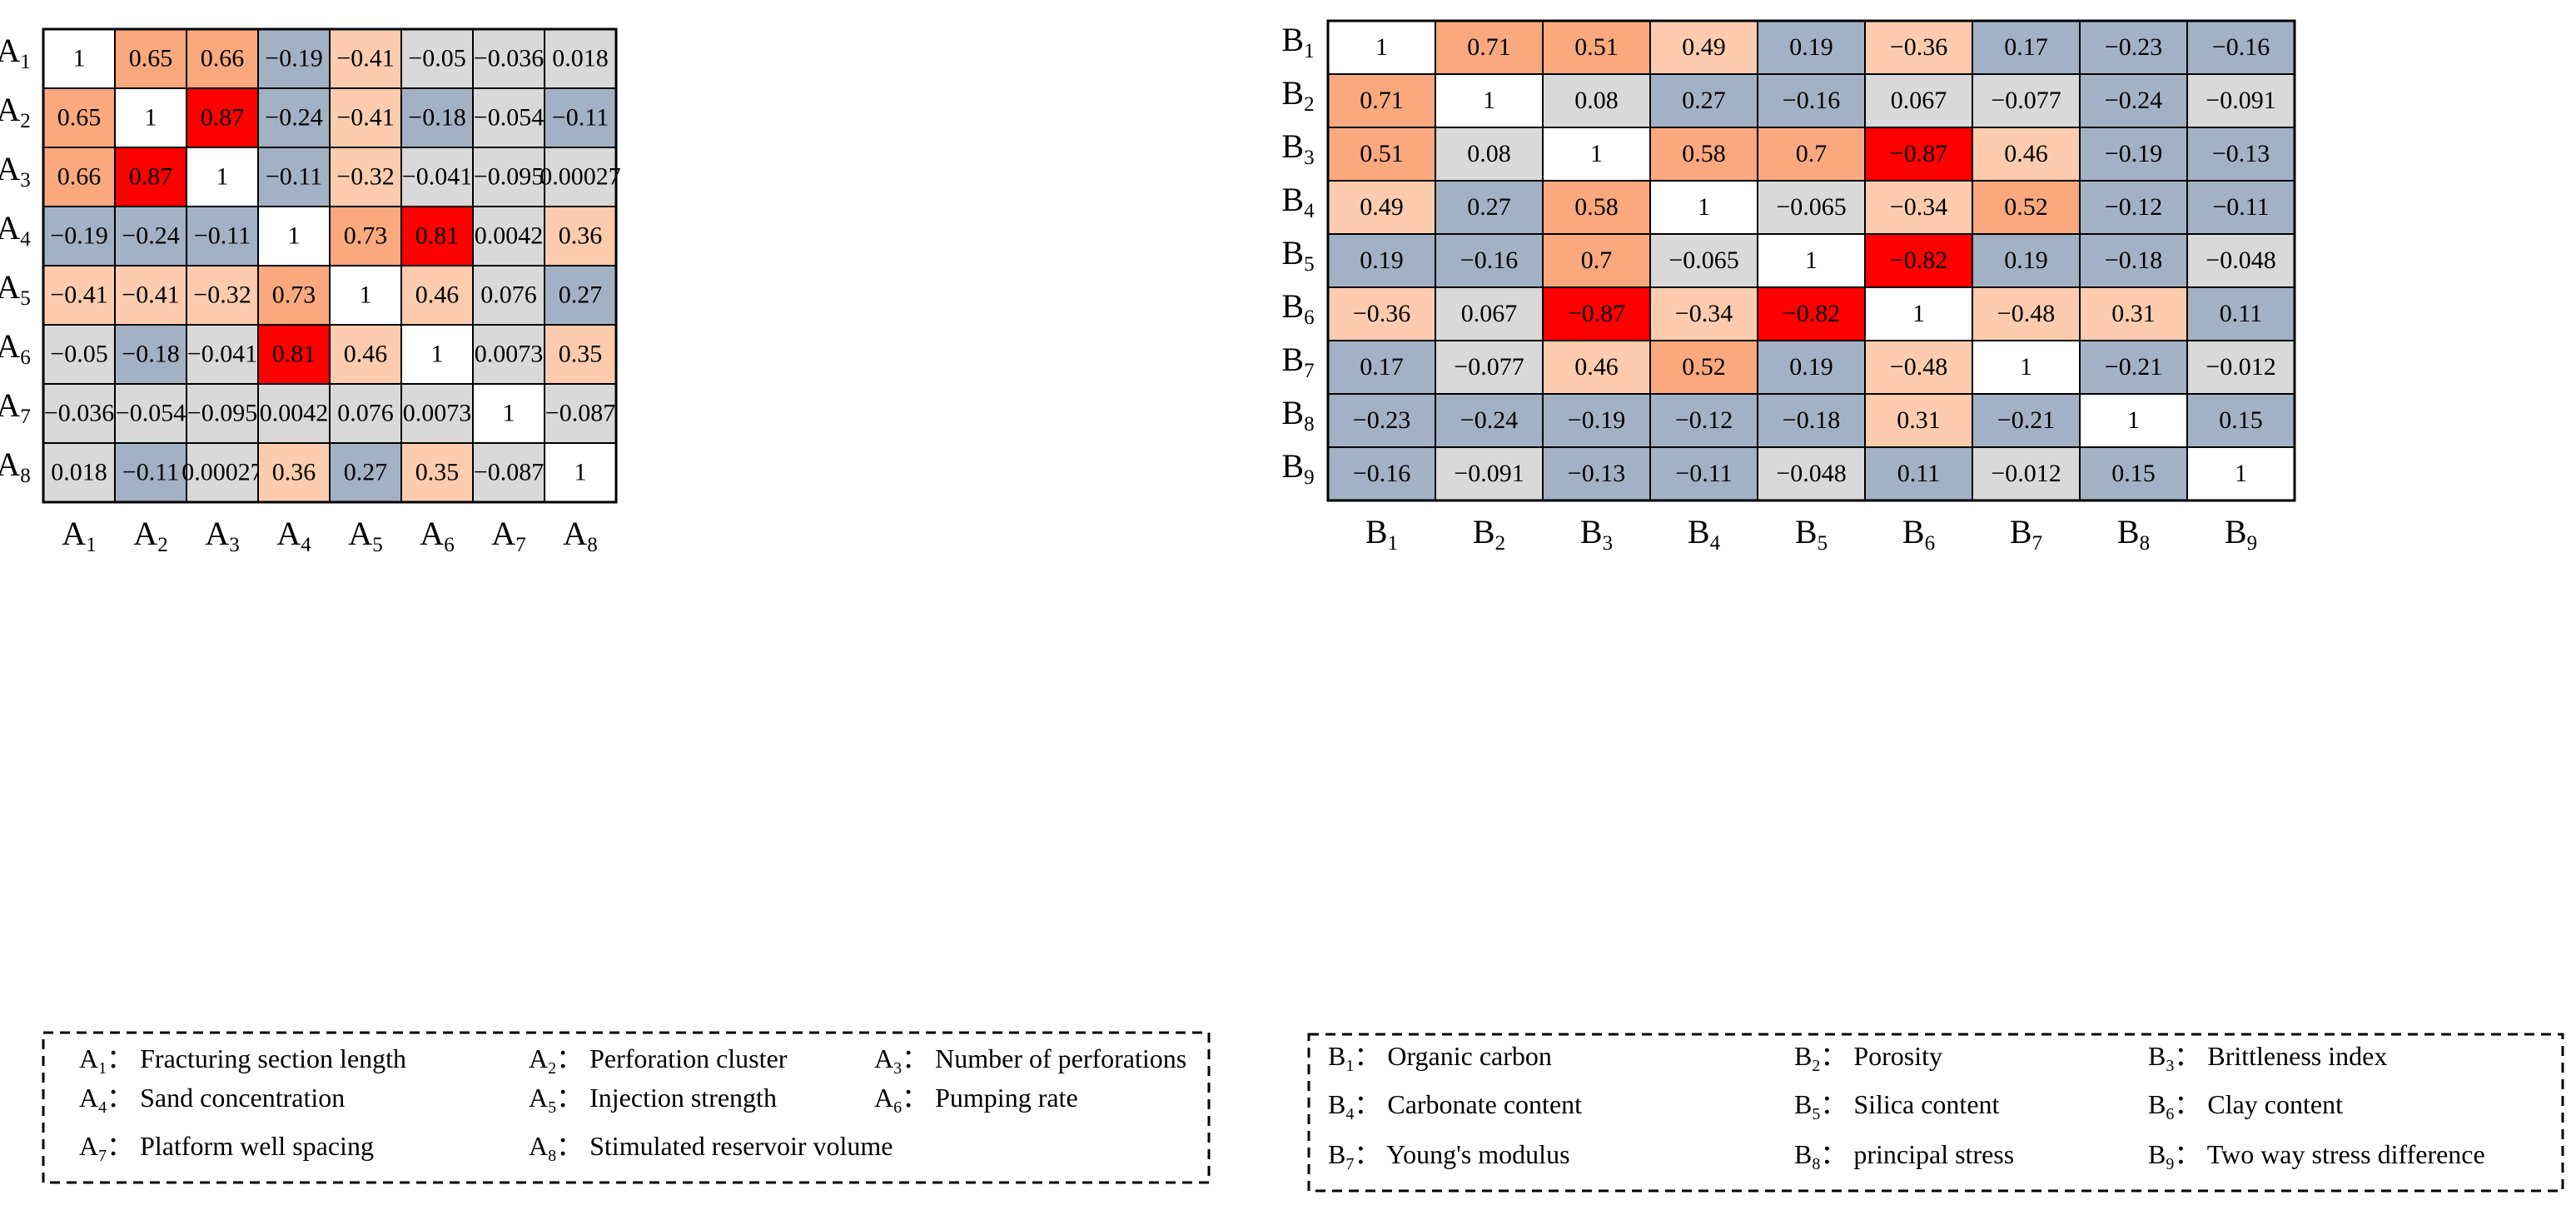 The width and height of the screenshot is (2576, 1220). Describe the element at coordinates (509, 117) in the screenshot. I see `cell-value-label: −0.054` at that location.